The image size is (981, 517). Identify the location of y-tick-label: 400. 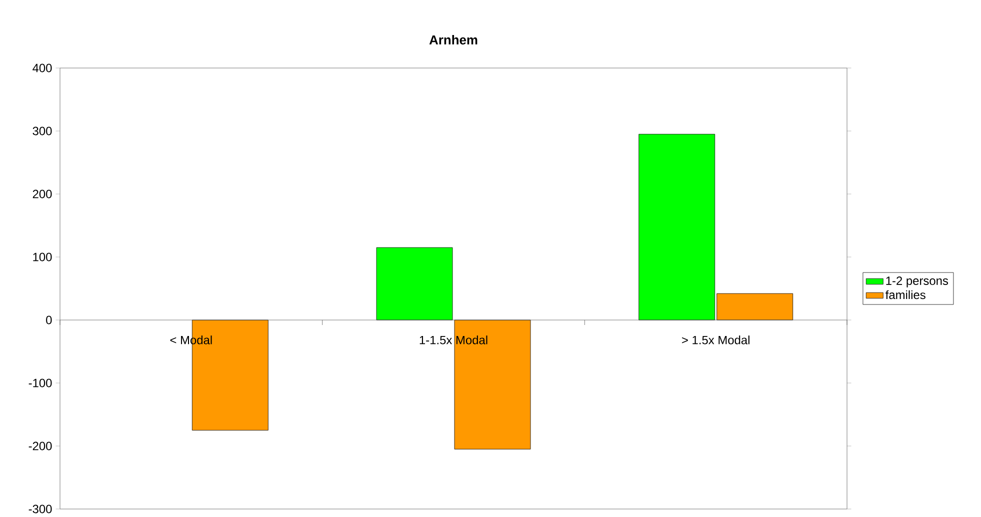
(42, 68).